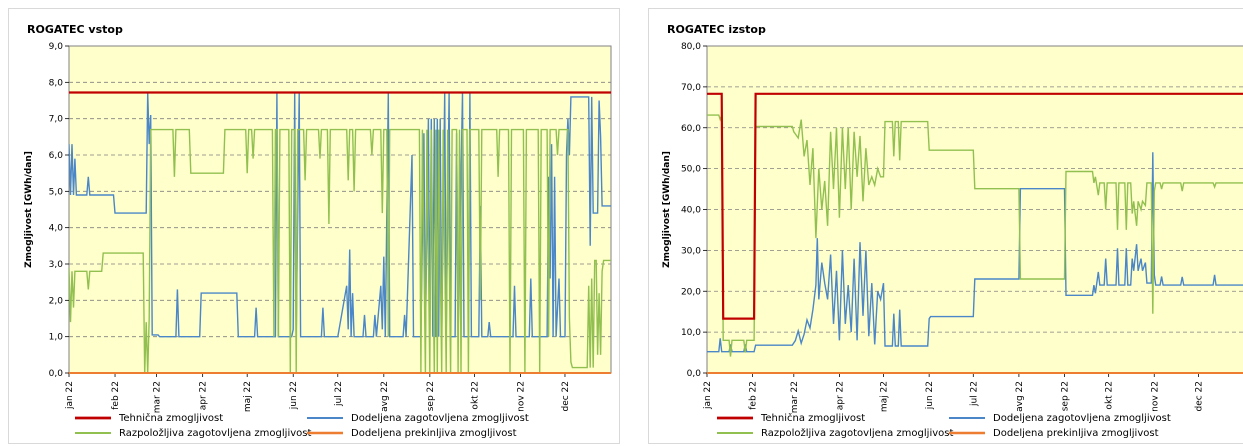 The width and height of the screenshot is (1243, 446). Describe the element at coordinates (691, 47) in the screenshot. I see `y-tick-label: 80,0` at that location.